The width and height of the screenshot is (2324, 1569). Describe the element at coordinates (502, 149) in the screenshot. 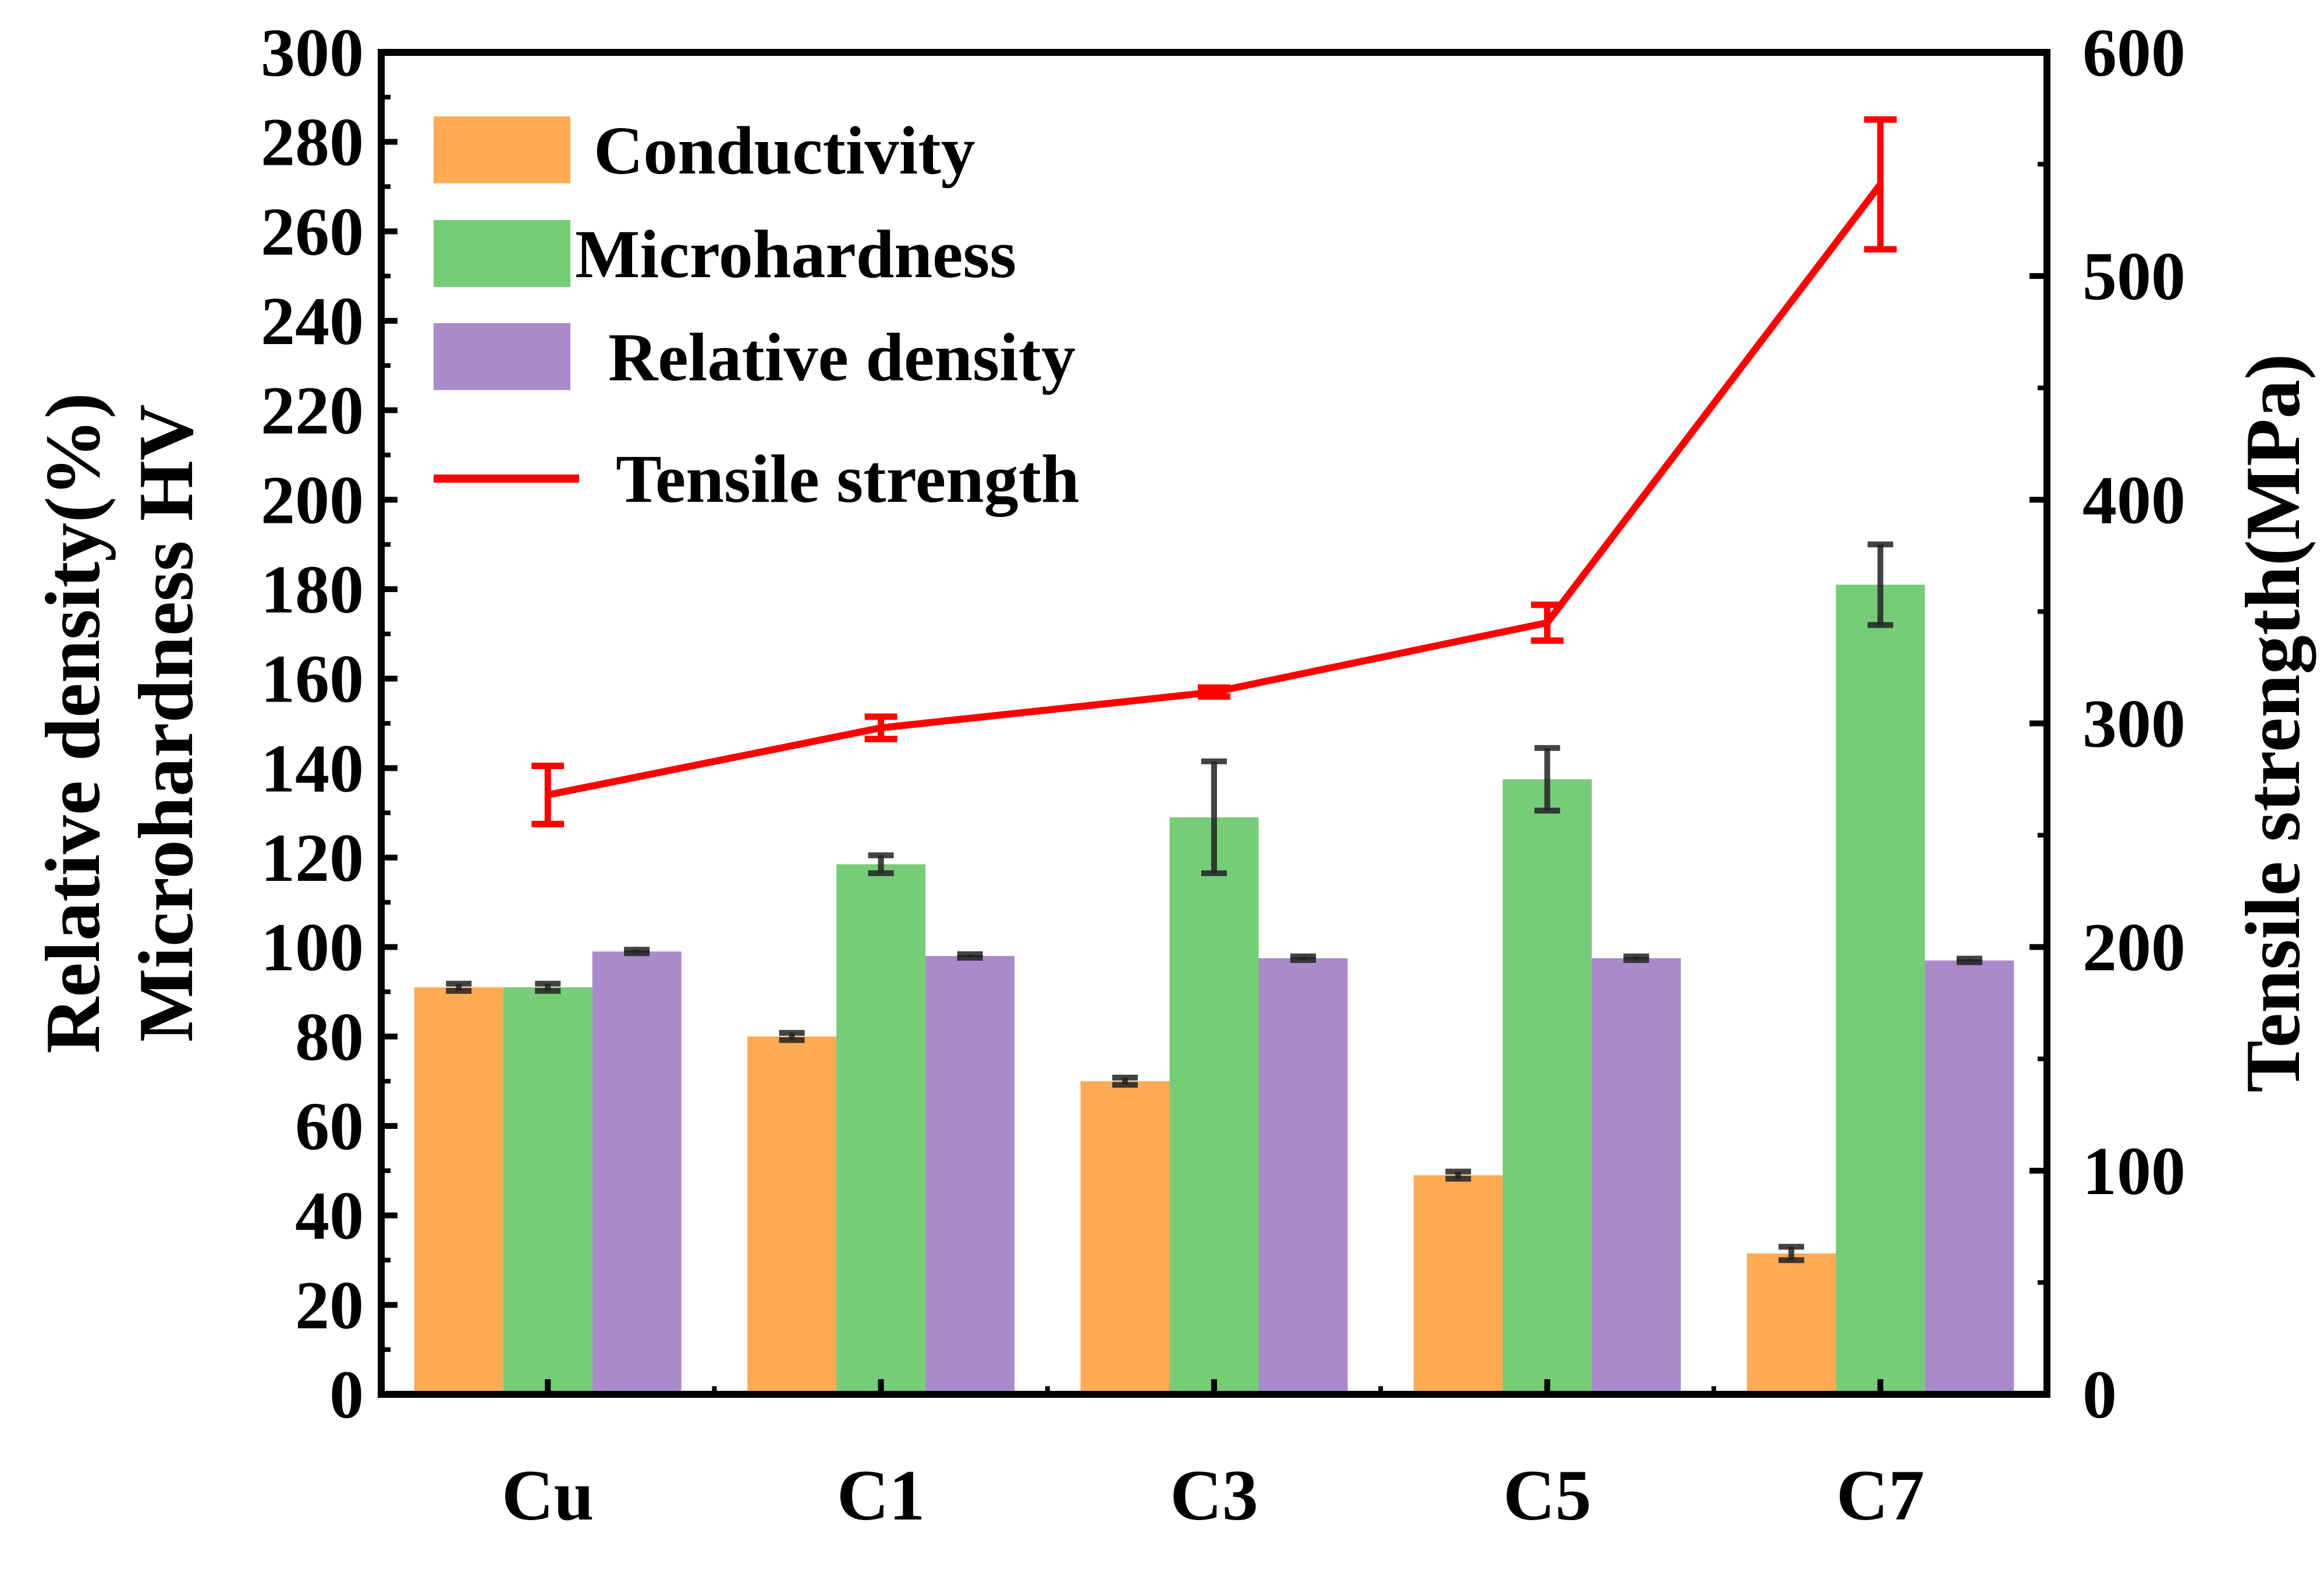

I see `legend-swatch-conductivity` at that location.